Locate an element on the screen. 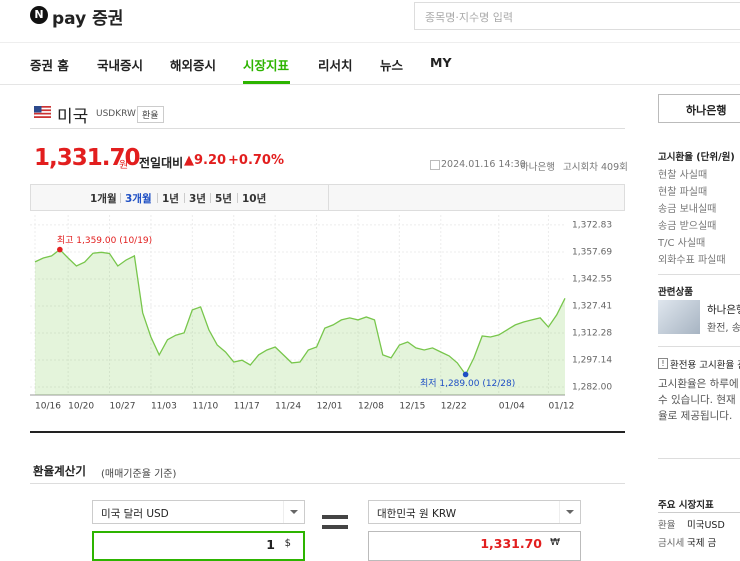 The width and height of the screenshot is (740, 561). x-tick-label: 12/08 is located at coordinates (371, 407).